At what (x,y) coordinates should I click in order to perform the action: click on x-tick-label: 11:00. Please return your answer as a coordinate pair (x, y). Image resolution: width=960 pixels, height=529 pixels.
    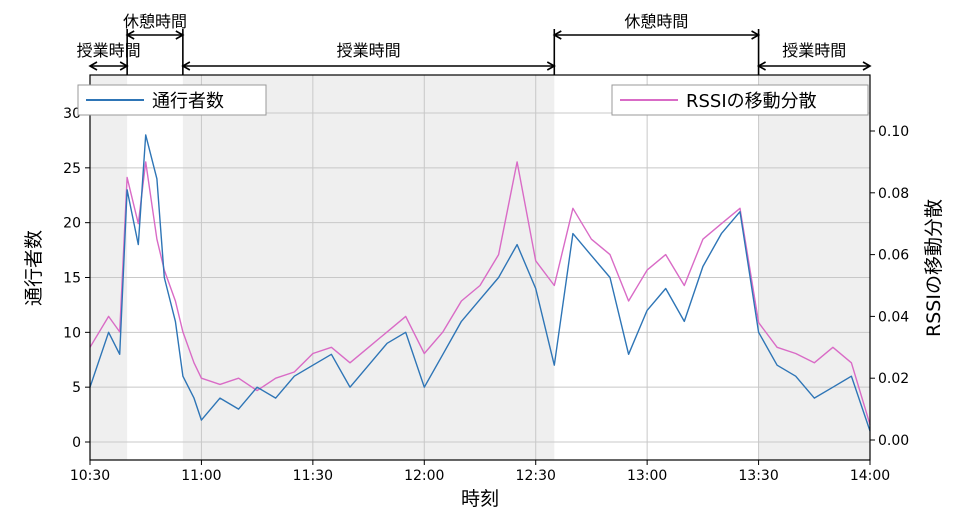
    Looking at the image, I should click on (201, 476).